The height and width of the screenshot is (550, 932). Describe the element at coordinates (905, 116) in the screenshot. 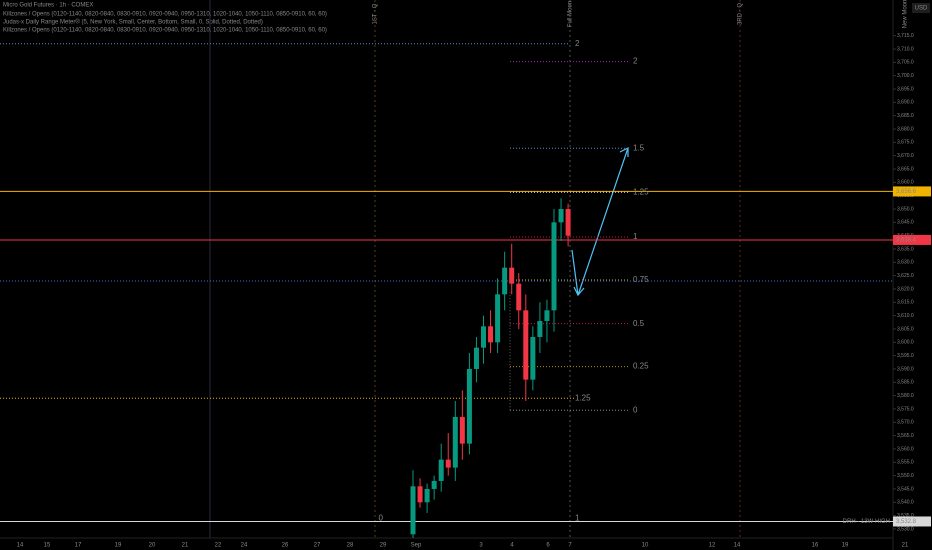

I see `y-tick-label: 3,685.0` at that location.